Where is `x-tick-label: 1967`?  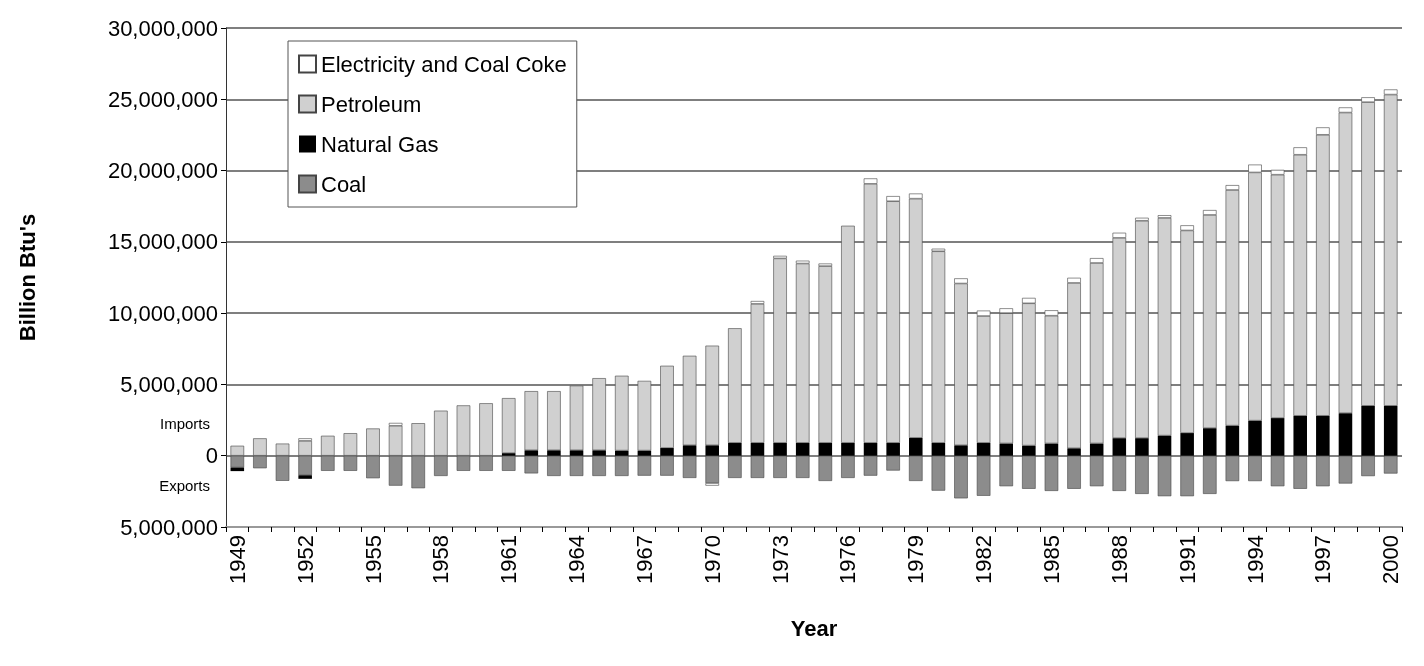 x-tick-label: 1967 is located at coordinates (644, 559).